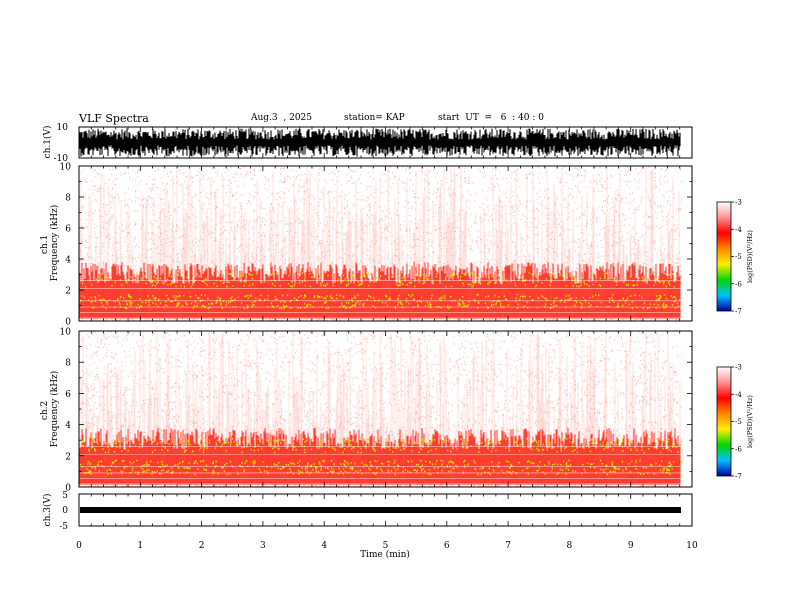 The height and width of the screenshot is (612, 792). Describe the element at coordinates (738, 368) in the screenshot. I see `ch2-colorbar-tick-label: -3` at that location.